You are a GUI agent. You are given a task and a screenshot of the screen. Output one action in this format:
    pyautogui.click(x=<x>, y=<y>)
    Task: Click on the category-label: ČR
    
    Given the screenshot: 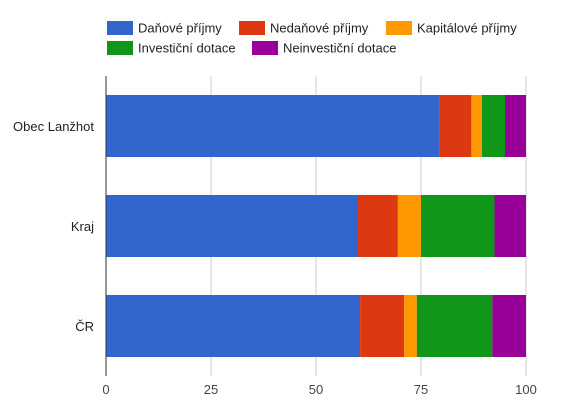 What is the action you would take?
    pyautogui.click(x=84, y=326)
    